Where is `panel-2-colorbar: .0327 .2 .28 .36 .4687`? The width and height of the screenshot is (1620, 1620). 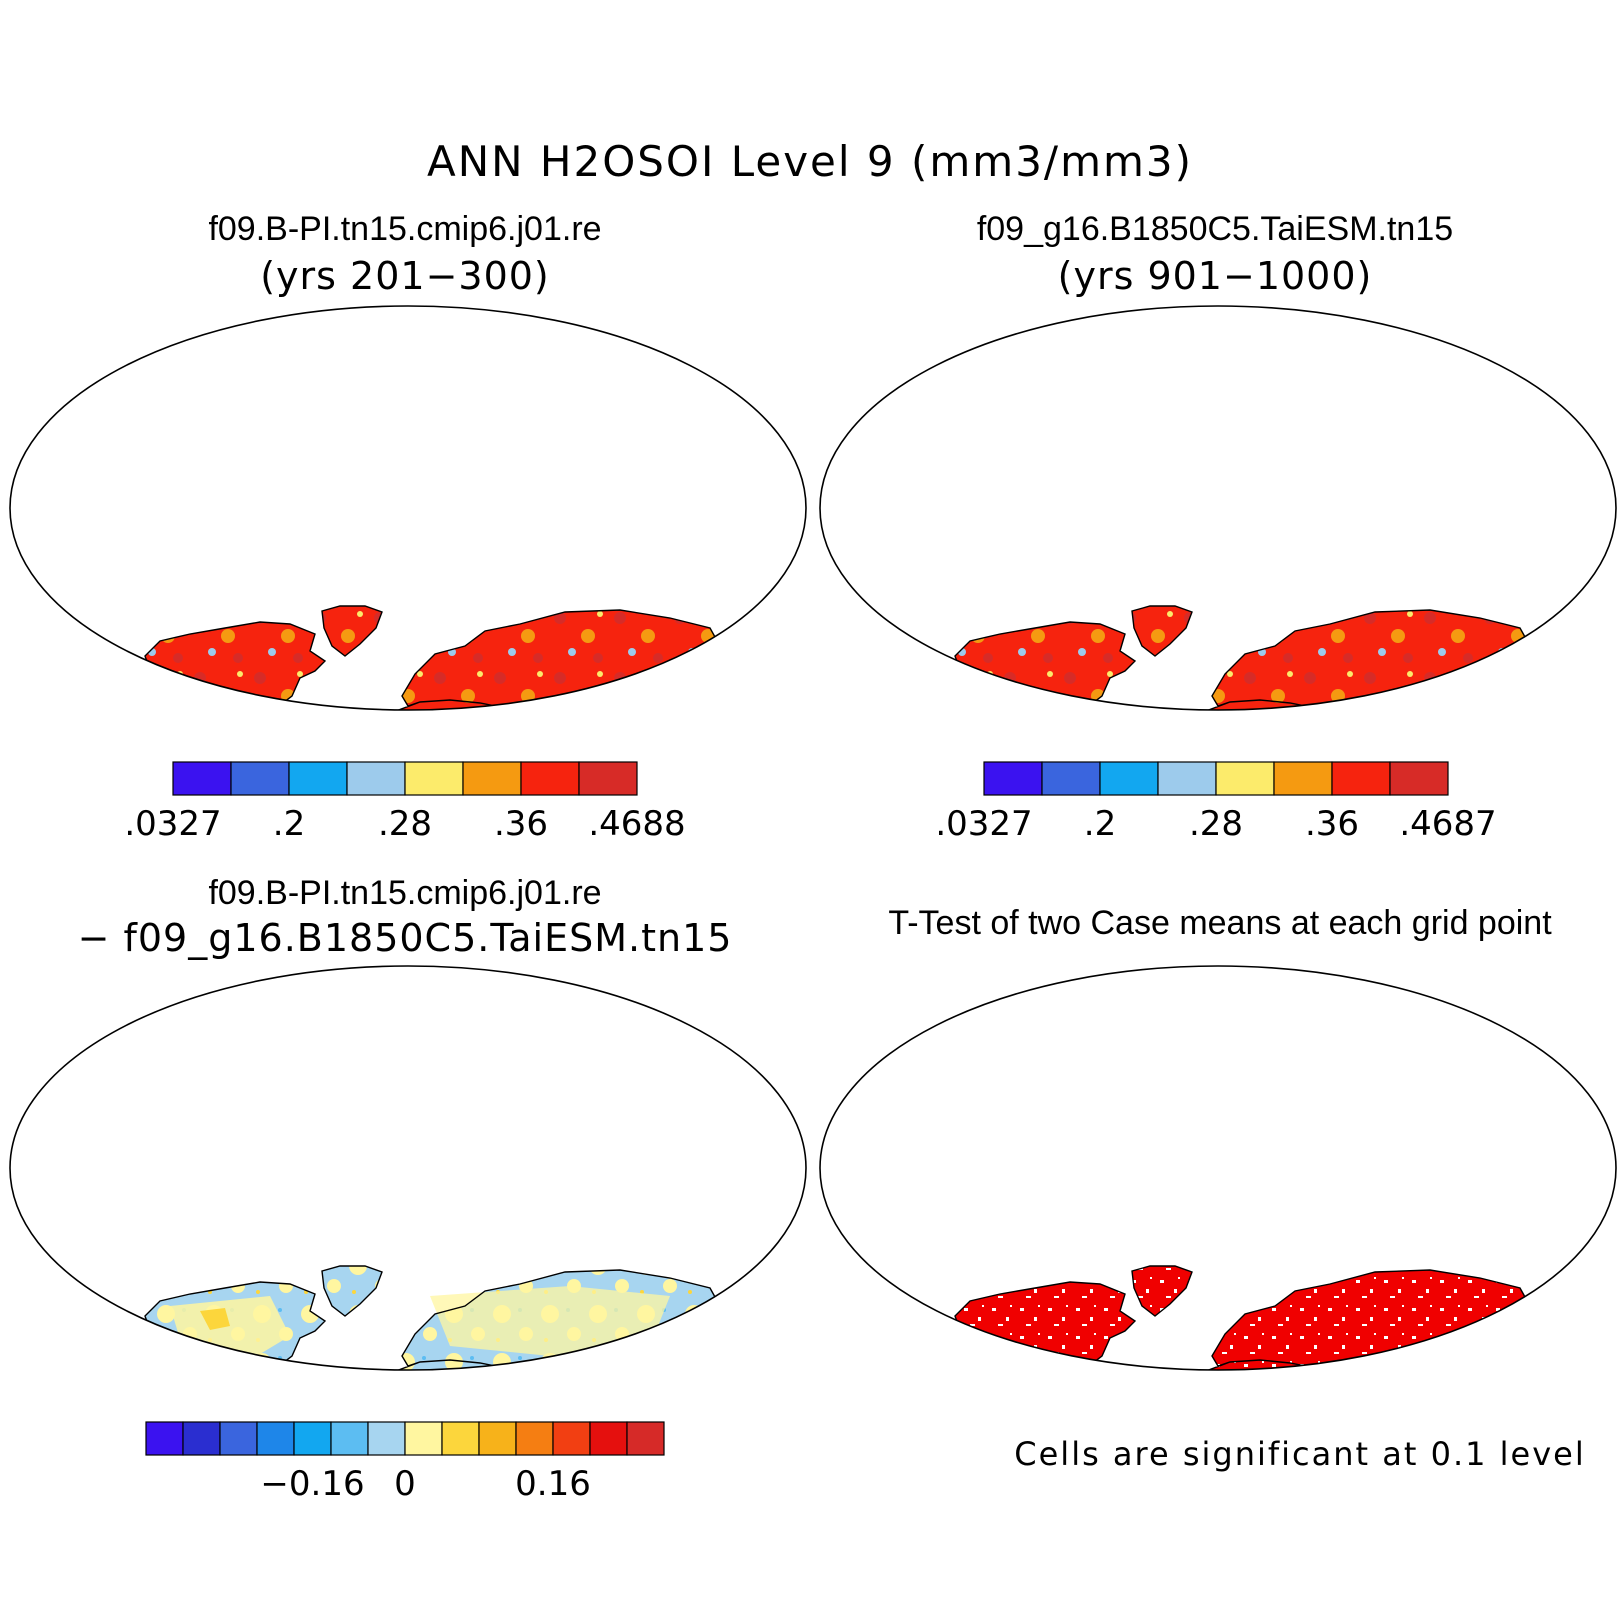 panel-2-colorbar: .0327 .2 .28 .36 .4687 is located at coordinates (1216, 802).